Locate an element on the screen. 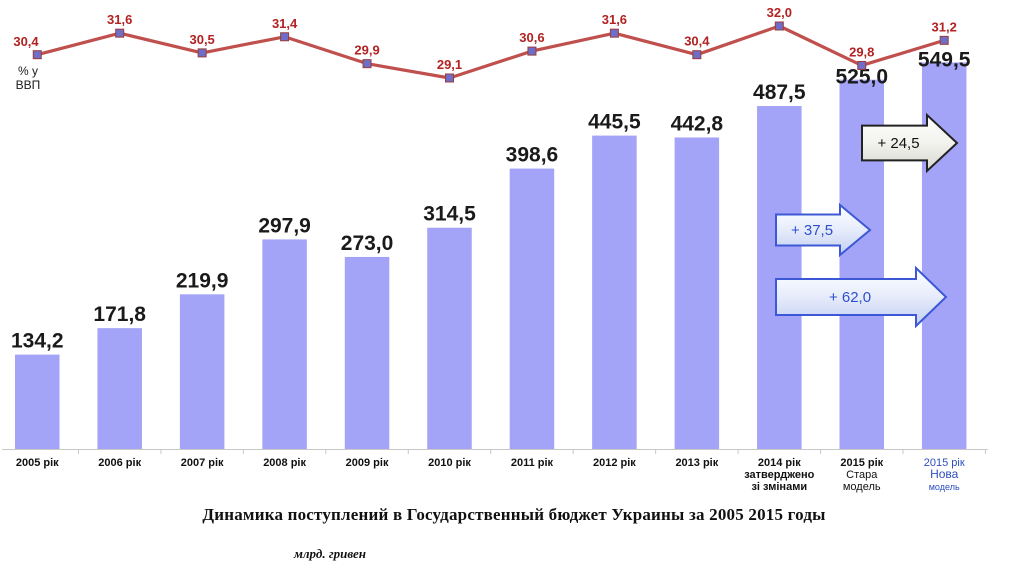 This screenshot has width=1028, height=584. line-value-label: 29,9 is located at coordinates (366, 50).